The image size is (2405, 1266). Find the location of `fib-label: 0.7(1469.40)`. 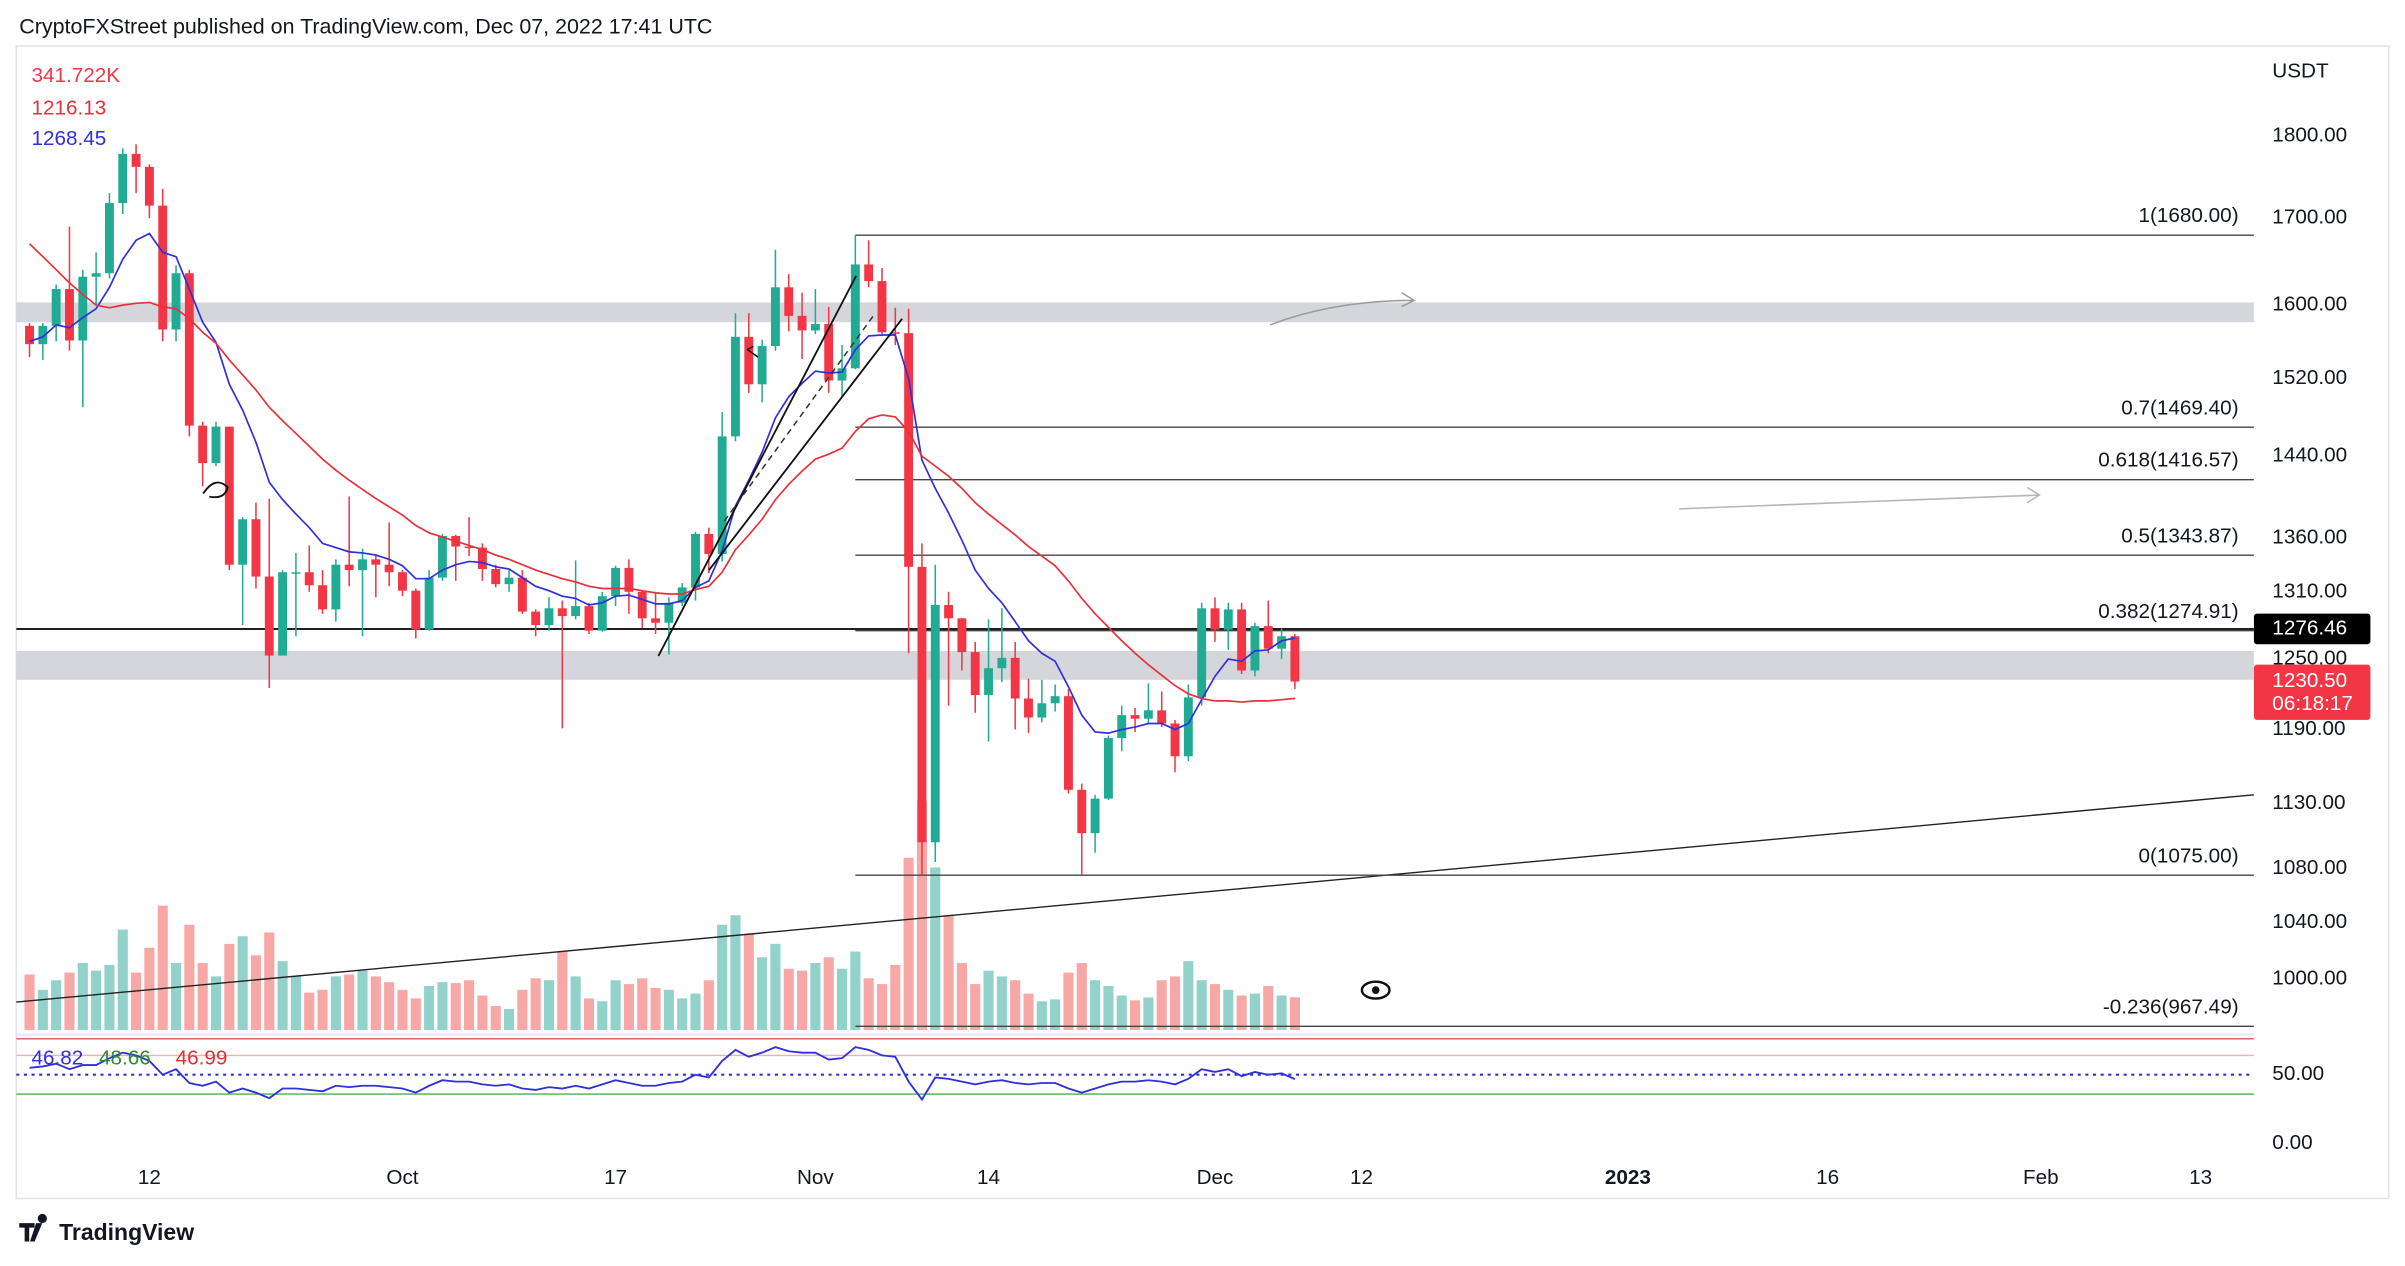

fib-label: 0.7(1469.40) is located at coordinates (2179, 407).